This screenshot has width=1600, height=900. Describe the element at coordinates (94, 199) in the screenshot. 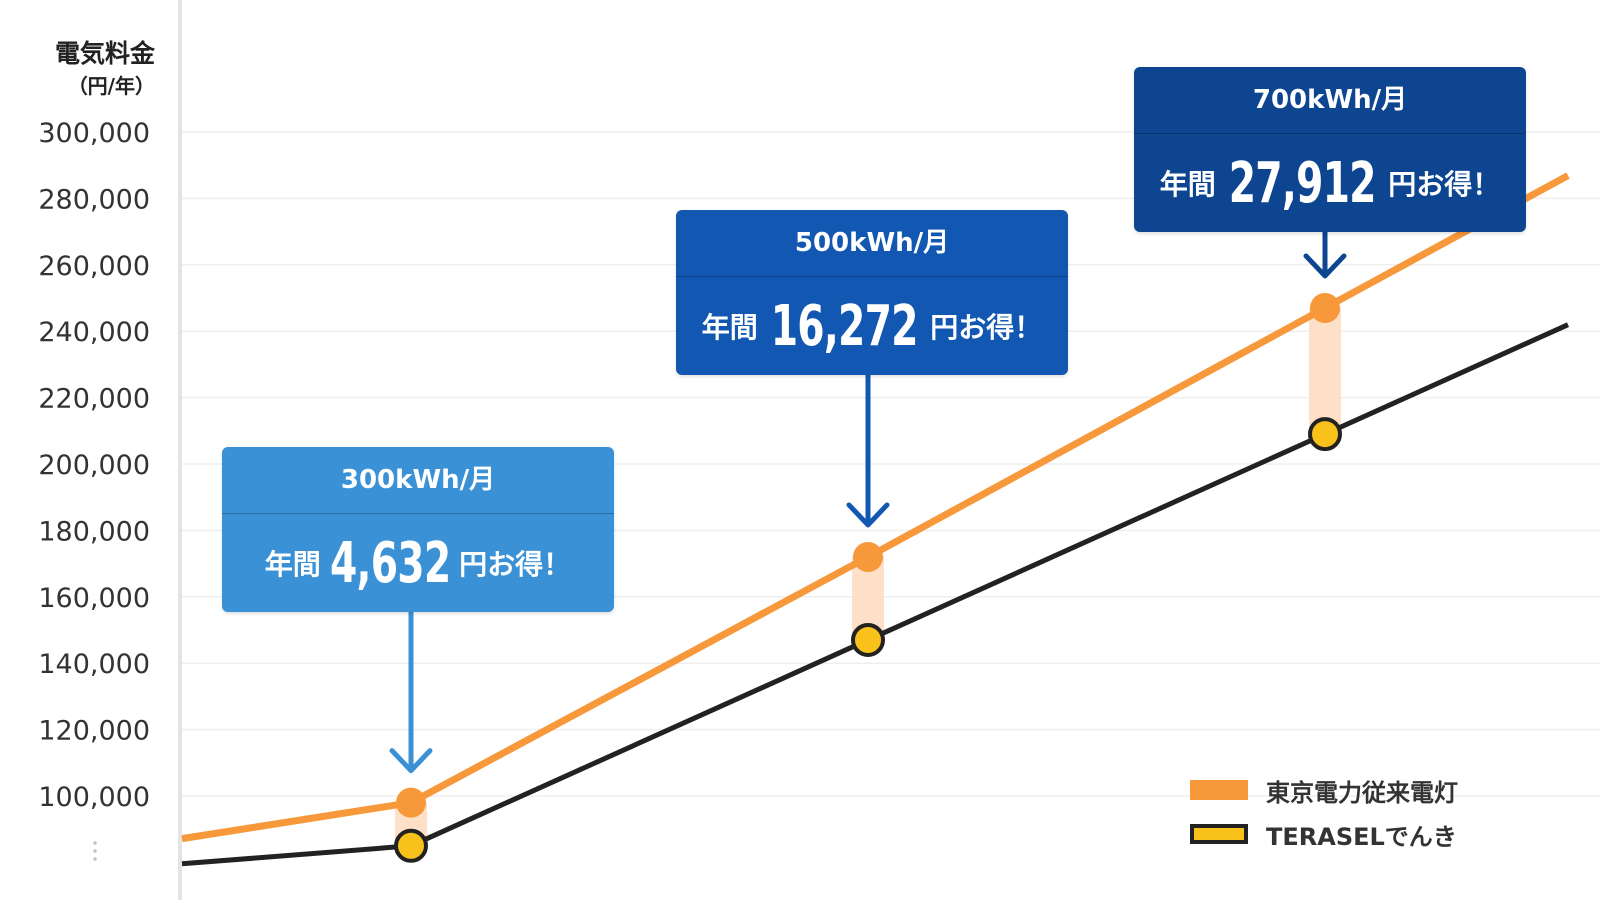

I see `y-tick-label: 280,000` at that location.